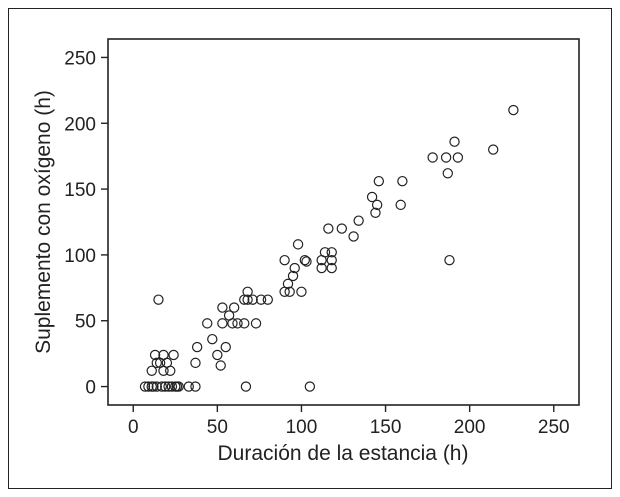  Describe the element at coordinates (554, 427) in the screenshot. I see `x-tick-label: 250` at that location.